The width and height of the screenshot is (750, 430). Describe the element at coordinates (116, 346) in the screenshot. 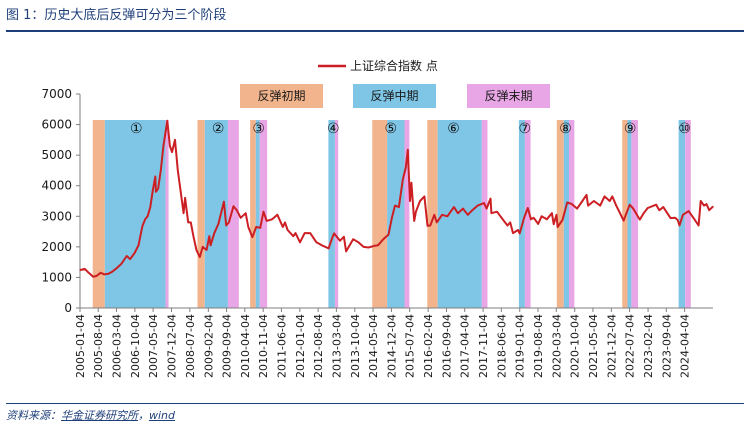

I see `x-tick-label: 2006-03-04` at that location.